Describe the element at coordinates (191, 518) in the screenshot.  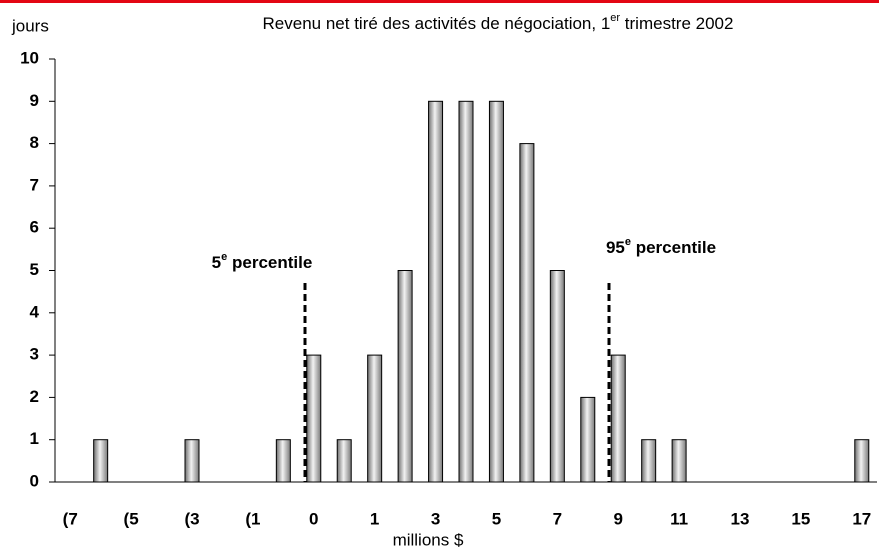
I see `x-tick-label: (3` at that location.